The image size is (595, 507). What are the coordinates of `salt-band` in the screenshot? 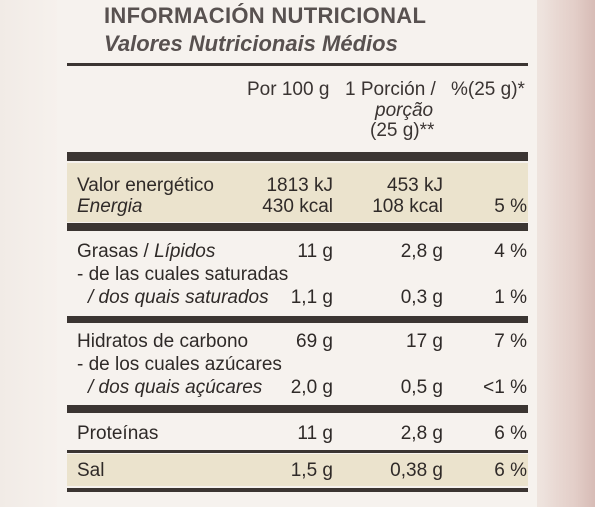 It's located at (297, 470).